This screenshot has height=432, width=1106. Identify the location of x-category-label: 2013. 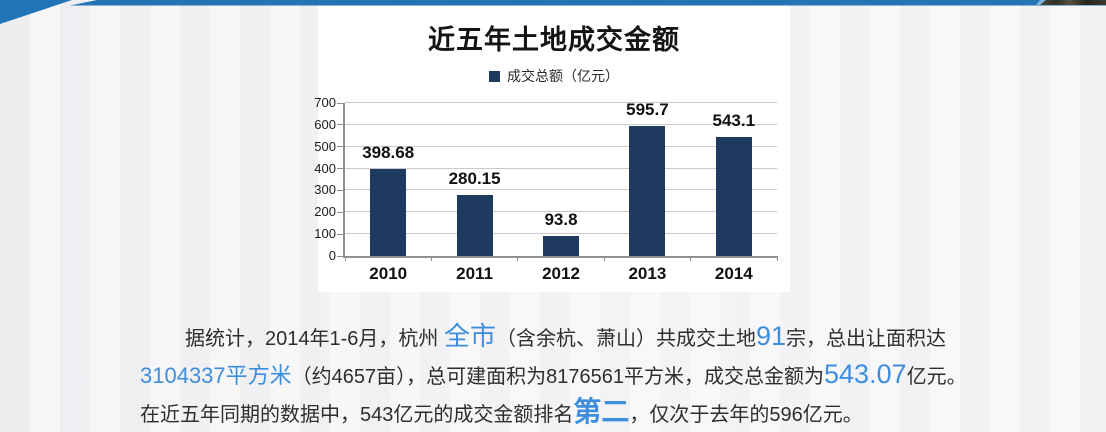
(647, 273).